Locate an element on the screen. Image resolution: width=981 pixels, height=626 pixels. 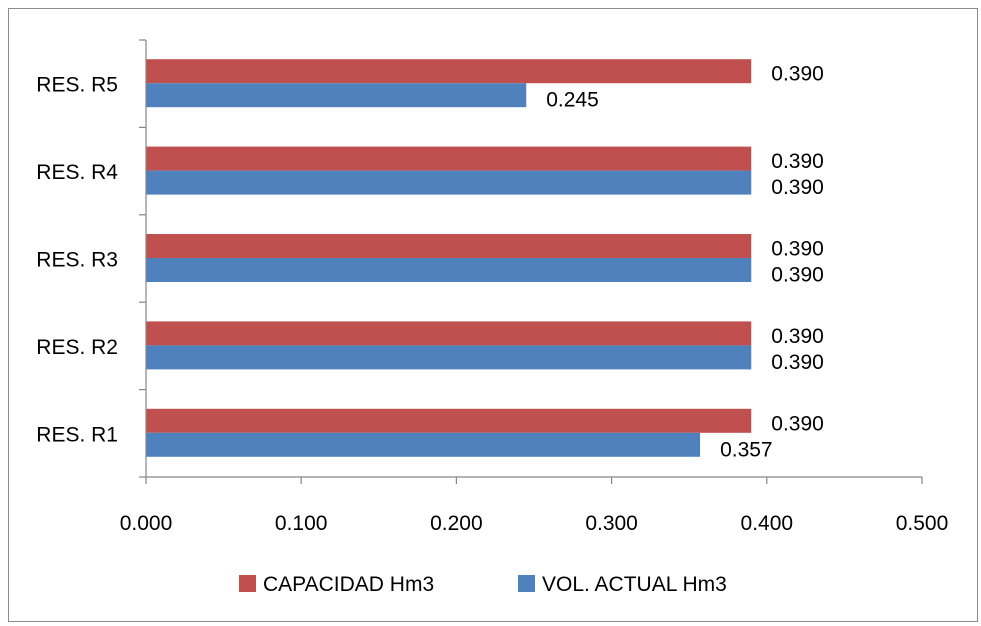
category-label-1: RES. R1 is located at coordinates (77, 434).